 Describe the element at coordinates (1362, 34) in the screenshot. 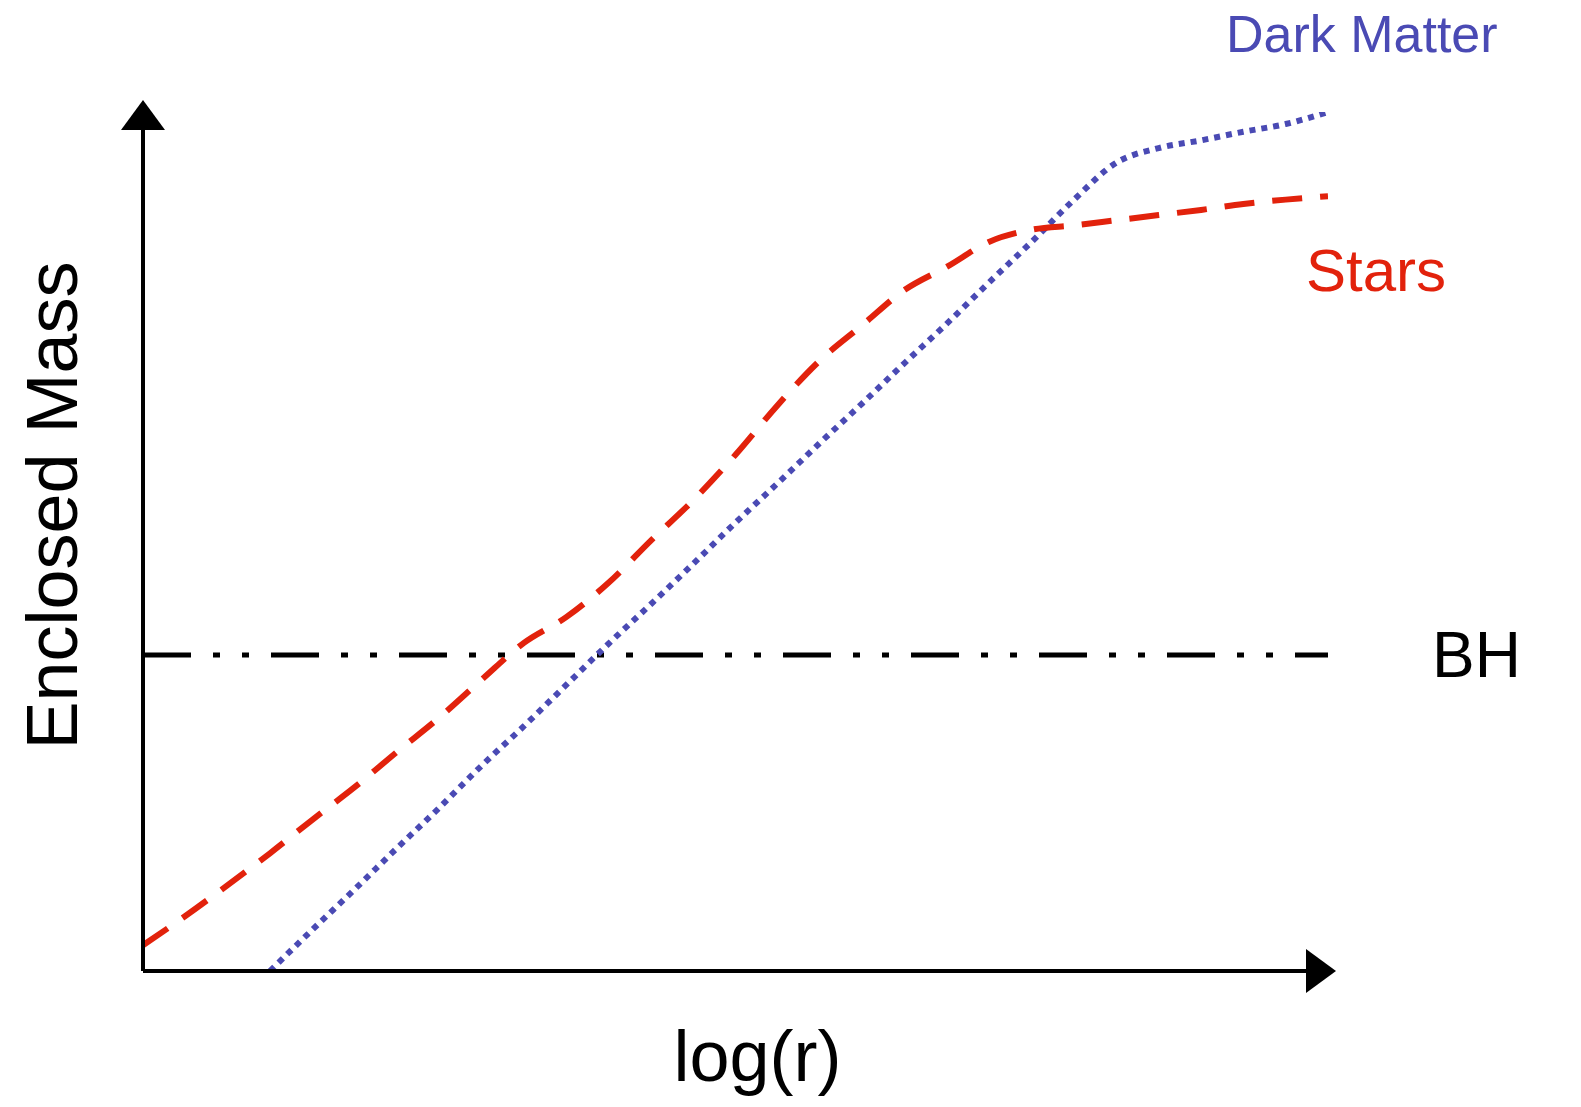

I see `series-label: Dark Matter` at that location.